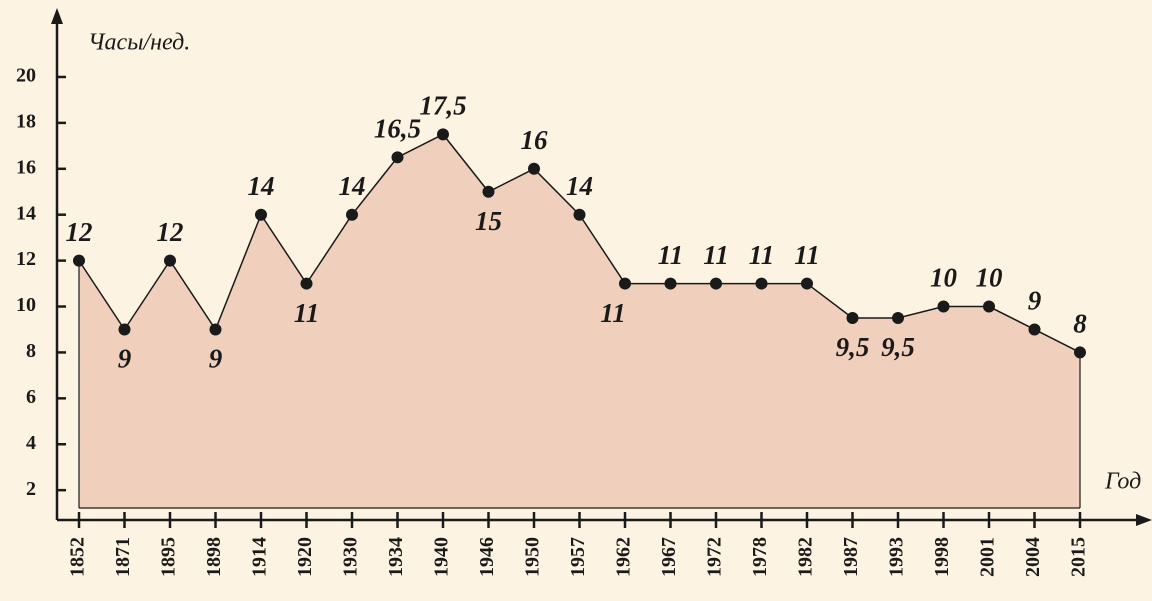 The image size is (1152, 601). I want to click on y-tick-label: 20, so click(26, 76).